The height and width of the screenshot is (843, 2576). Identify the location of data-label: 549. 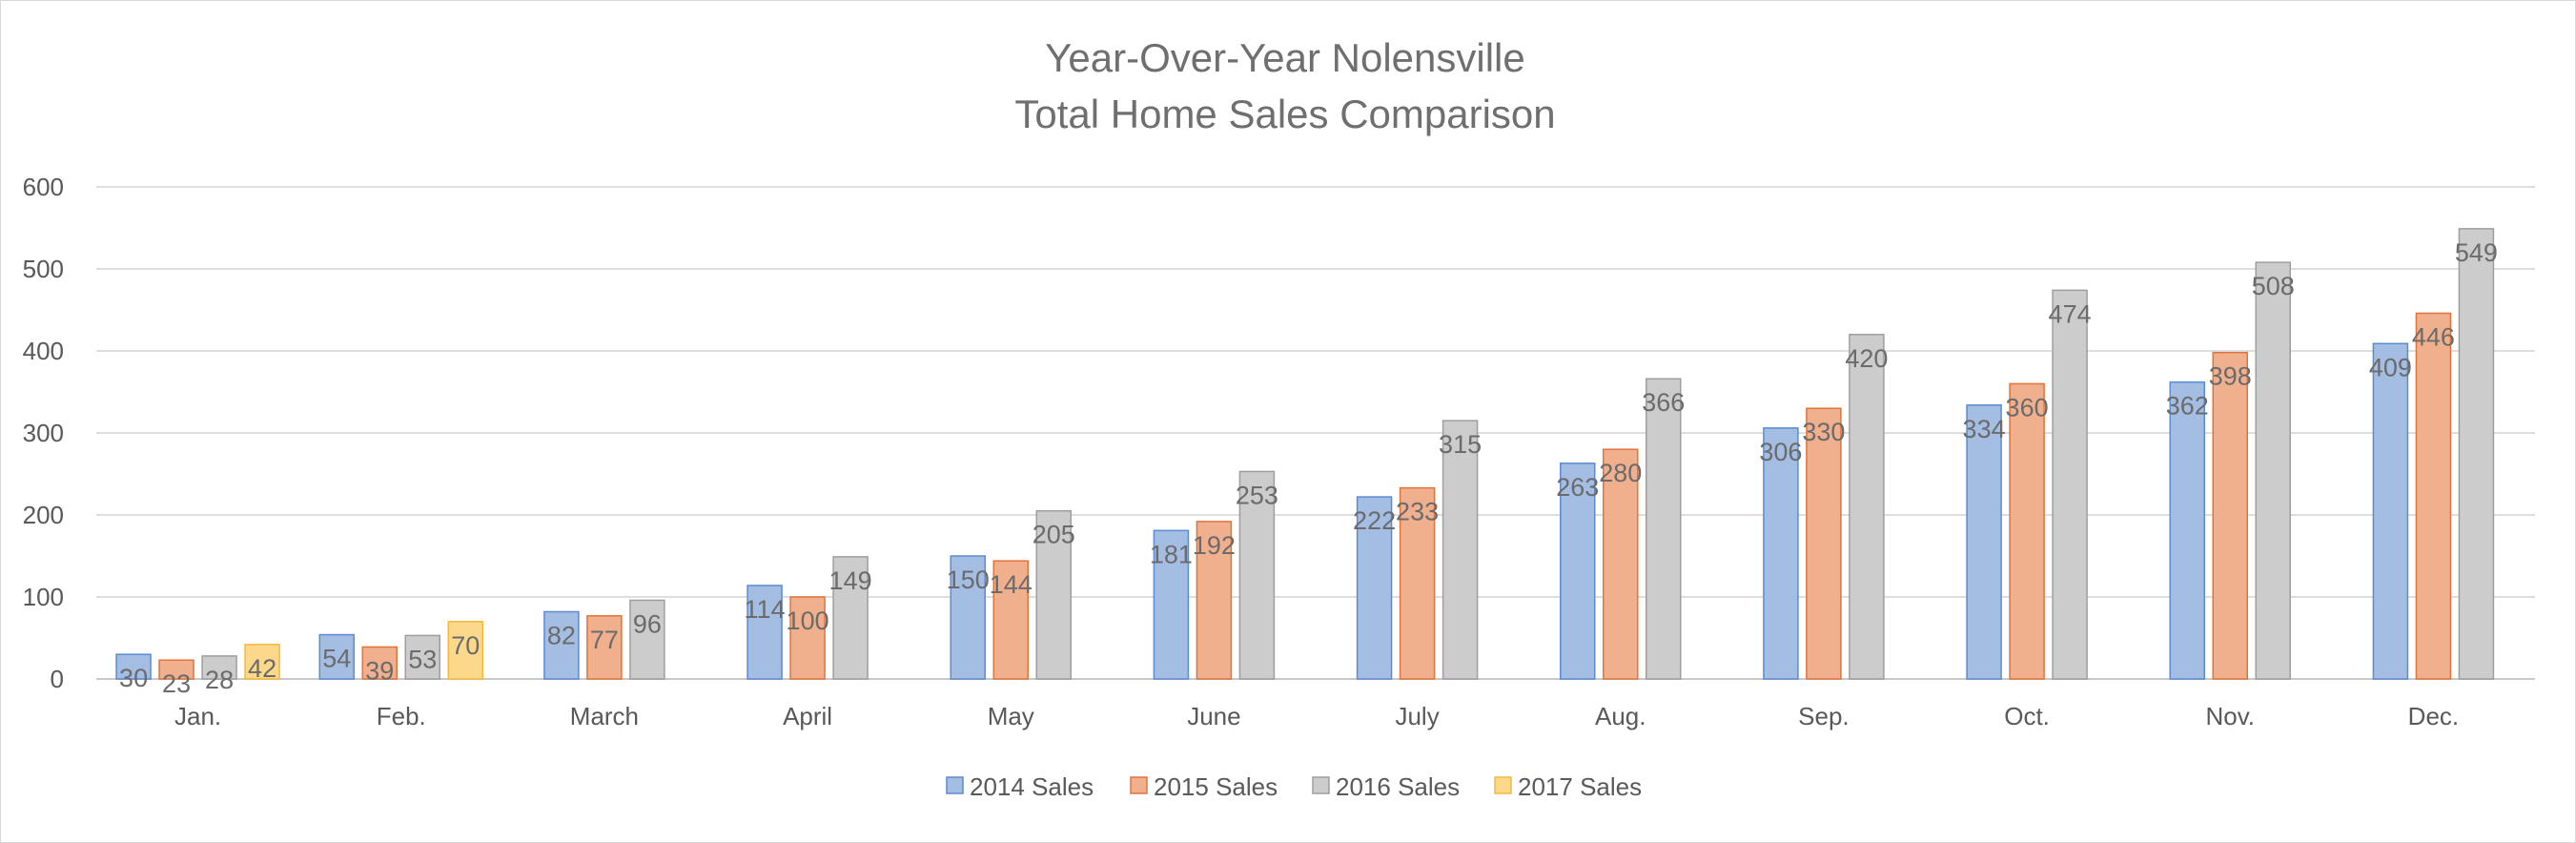
(2477, 252).